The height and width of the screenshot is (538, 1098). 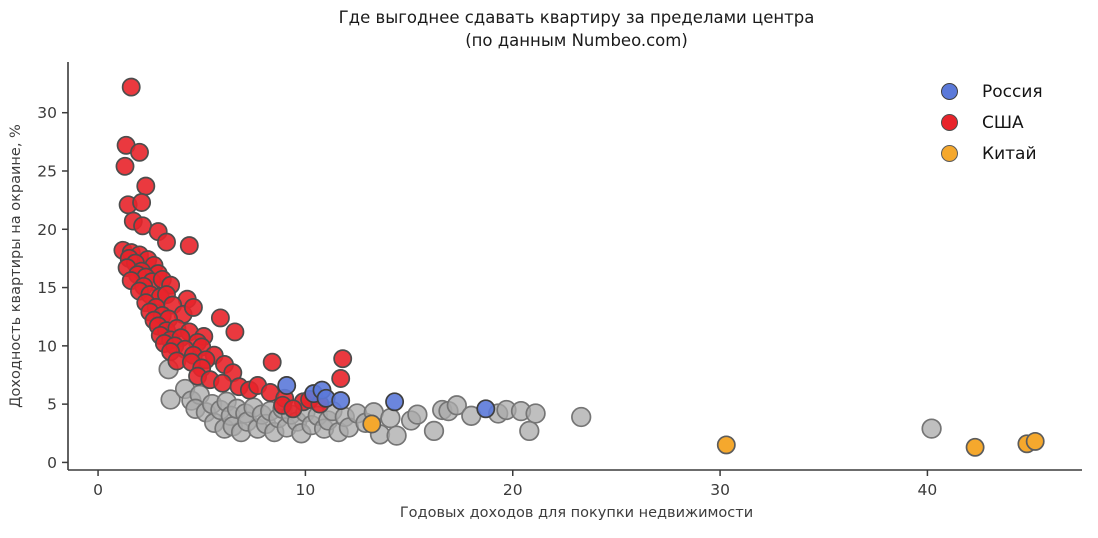 I want to click on x-axis-label: Годовых доходов для покупки недвижимости, so click(x=576, y=513).